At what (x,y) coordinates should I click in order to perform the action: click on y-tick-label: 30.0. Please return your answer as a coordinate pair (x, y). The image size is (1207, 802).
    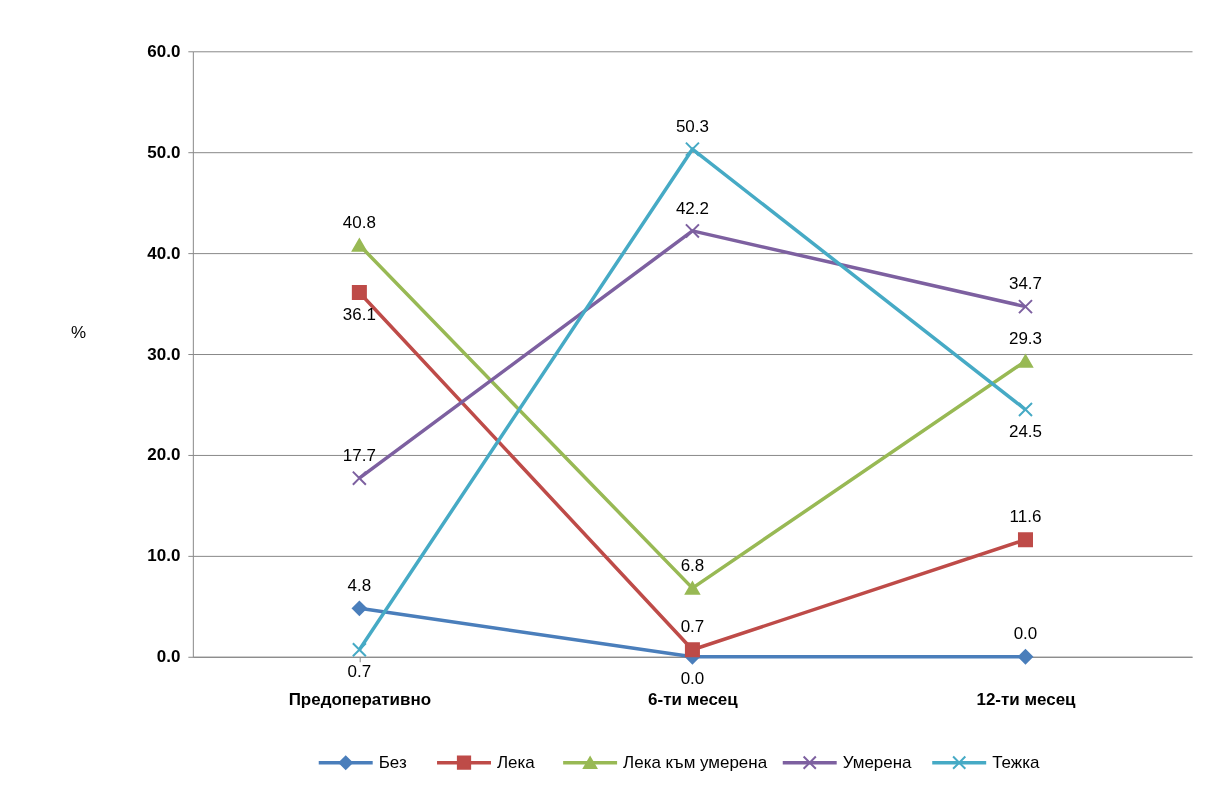
    Looking at the image, I should click on (164, 354).